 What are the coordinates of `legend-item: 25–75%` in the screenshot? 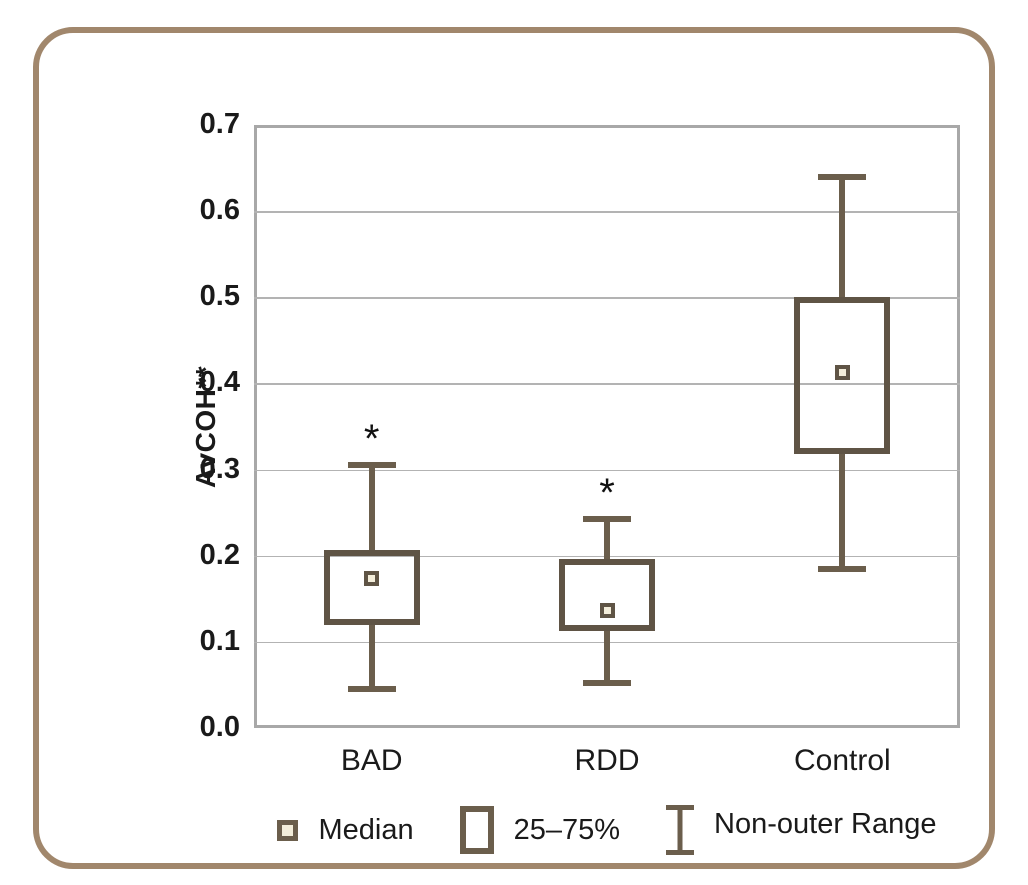 It's located at (540, 830).